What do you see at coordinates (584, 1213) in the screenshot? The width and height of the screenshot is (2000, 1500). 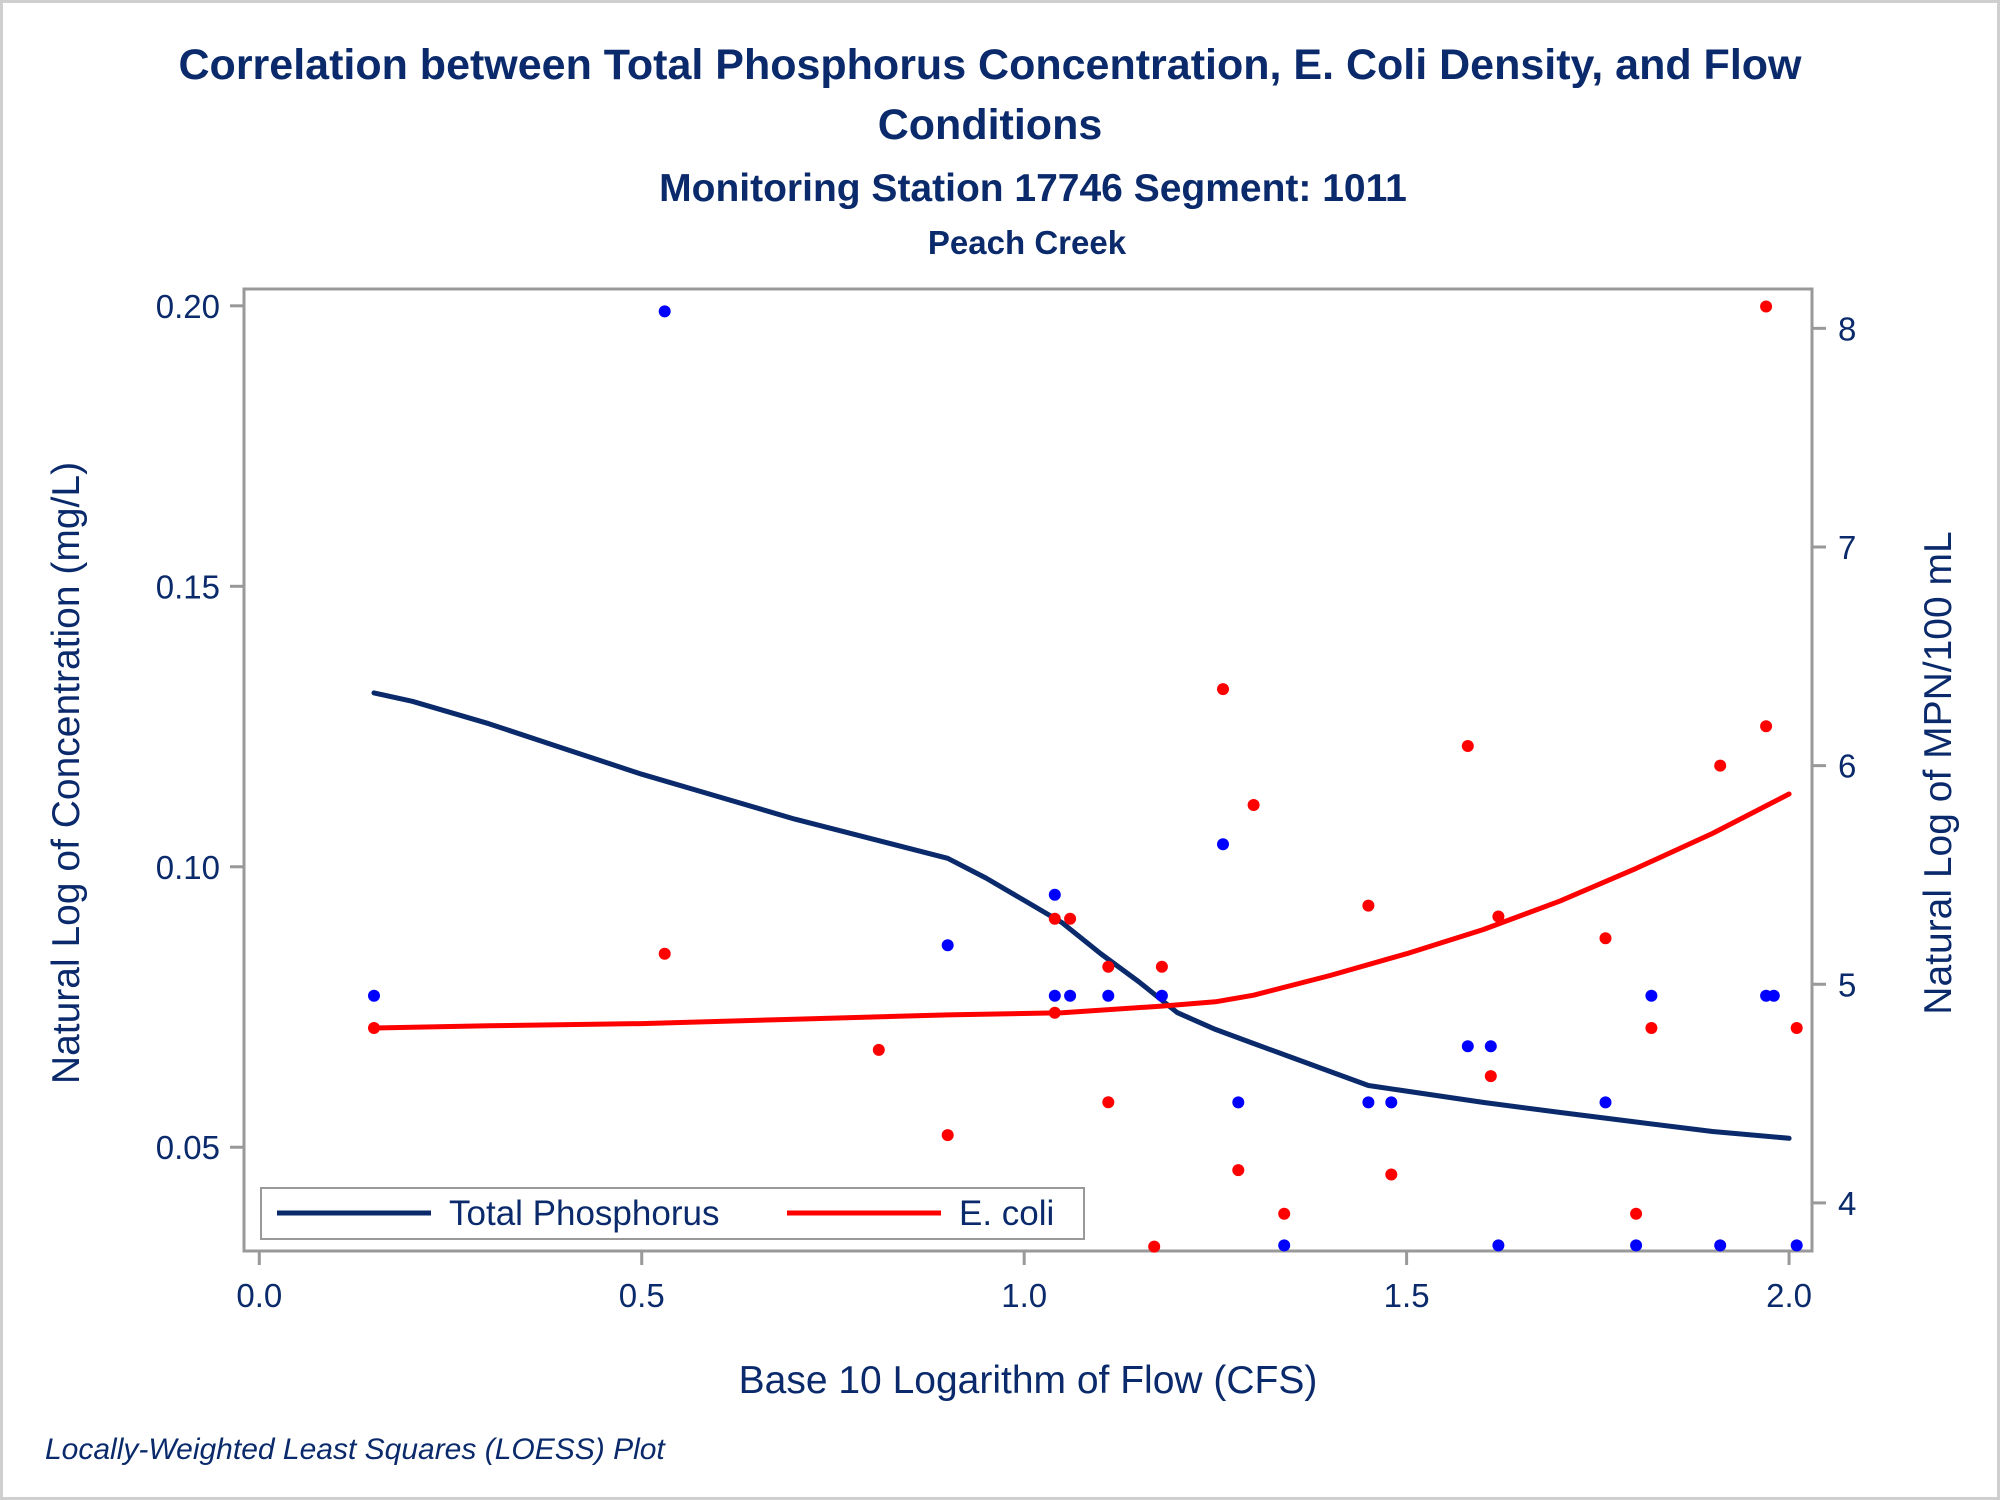 I see `legend-label-phosphorus: Total Phosphorus` at bounding box center [584, 1213].